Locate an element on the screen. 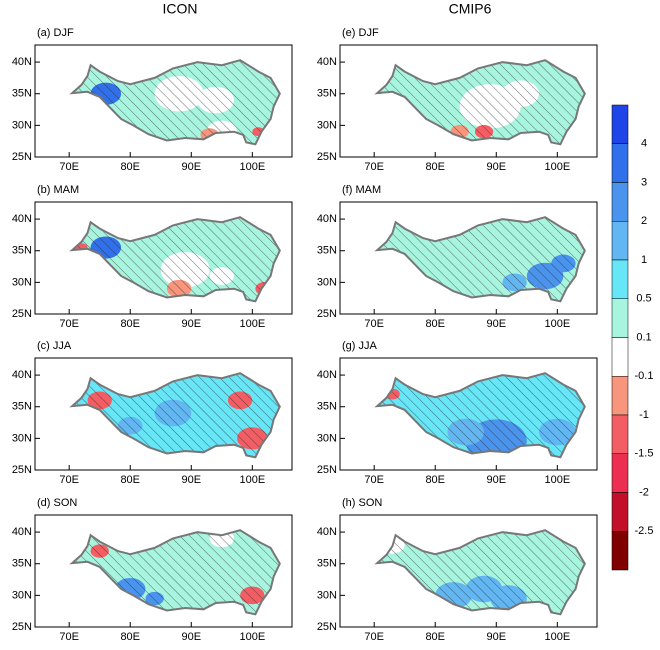  colorbar-label: 0.5 is located at coordinates (643, 299).